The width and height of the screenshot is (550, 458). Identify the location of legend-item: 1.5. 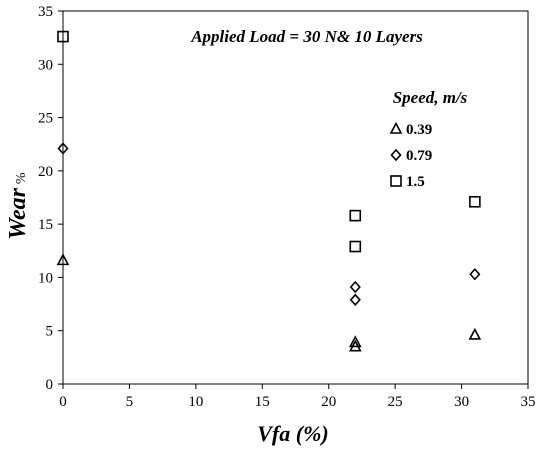
(407, 182).